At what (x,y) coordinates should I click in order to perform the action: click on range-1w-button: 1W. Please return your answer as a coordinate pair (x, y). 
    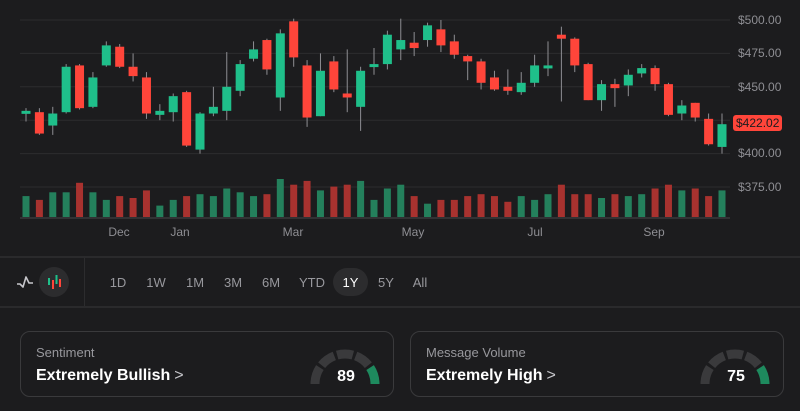
    Looking at the image, I should click on (156, 282).